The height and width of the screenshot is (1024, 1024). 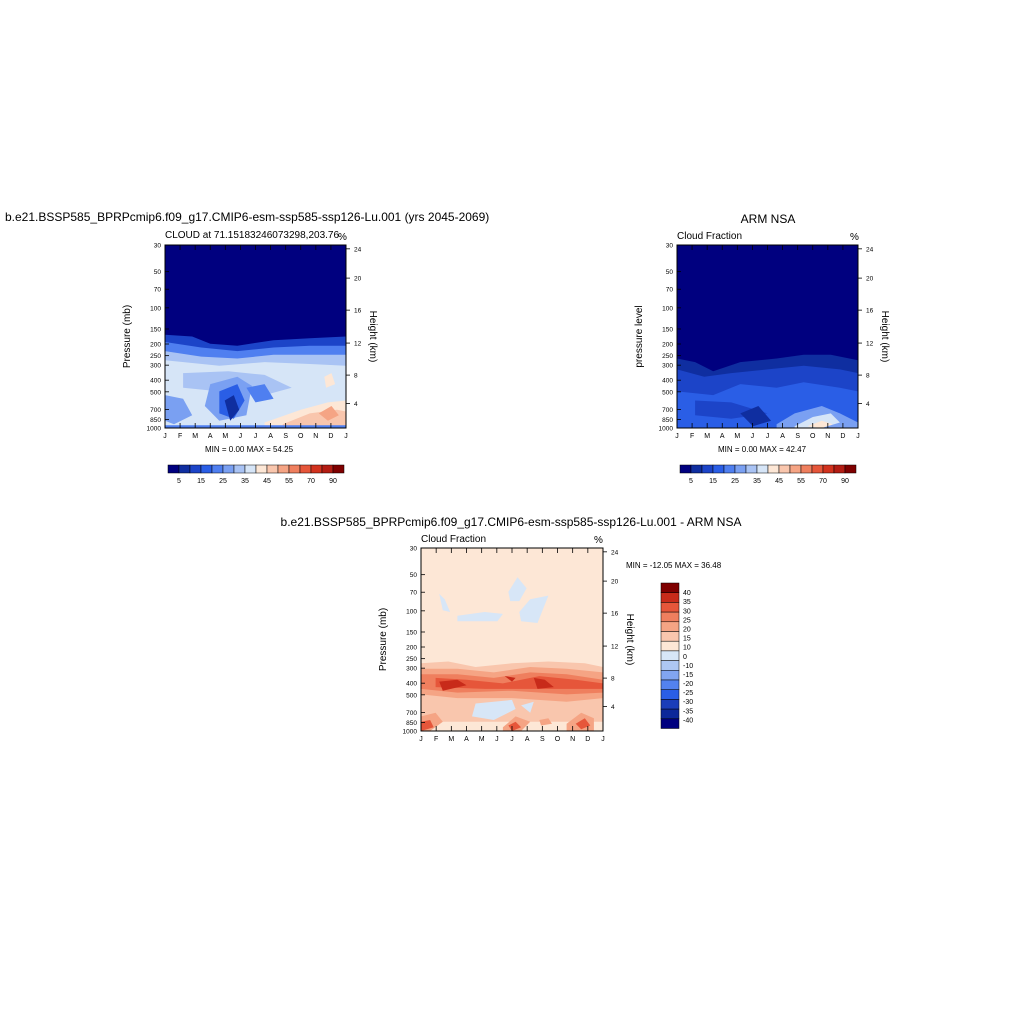 What do you see at coordinates (687, 629) in the screenshot?
I see `colorbar-label: 20` at bounding box center [687, 629].